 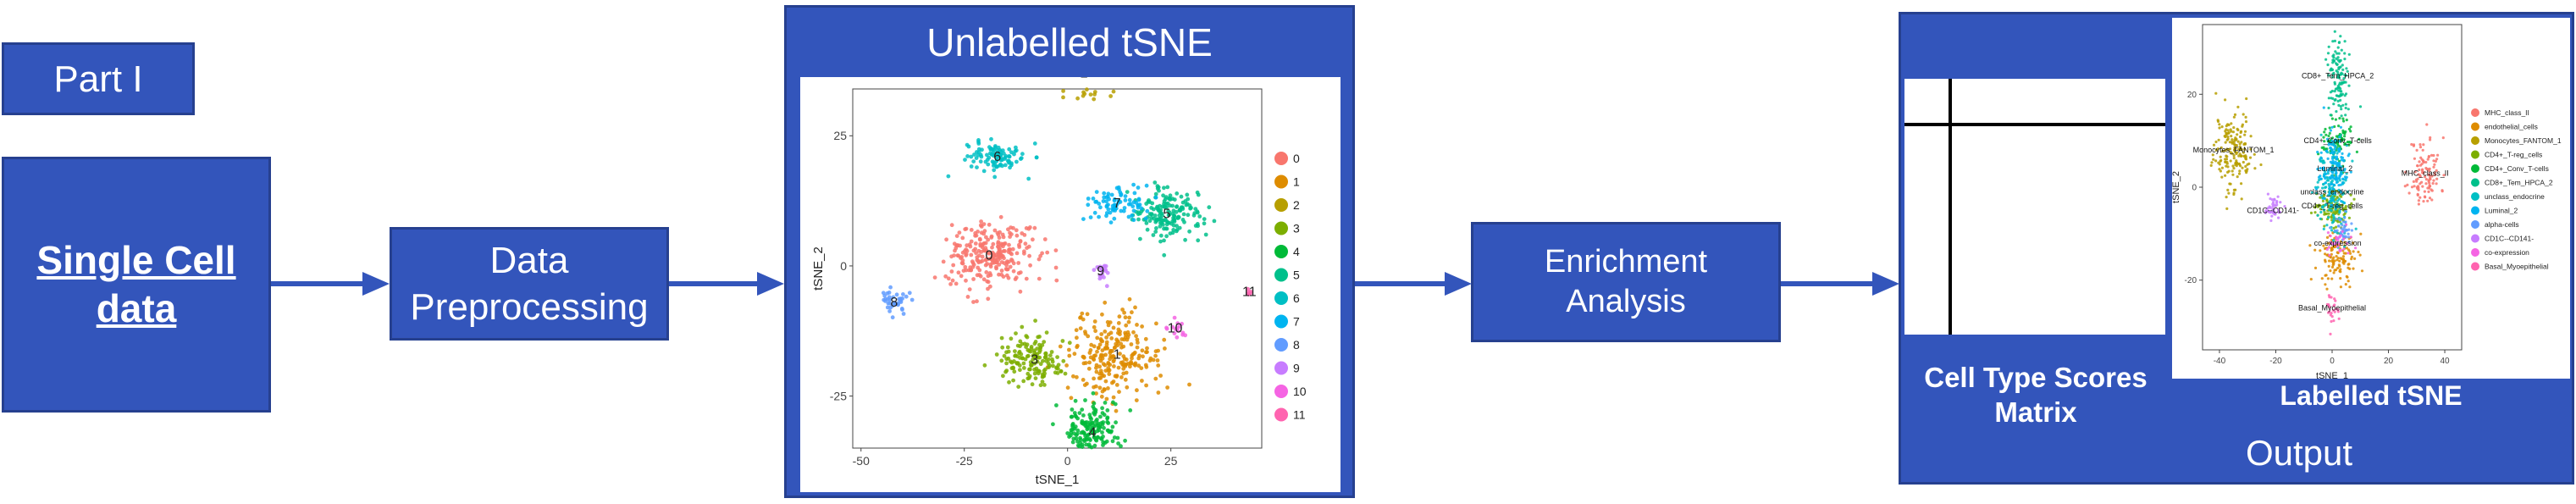 What do you see at coordinates (726, 284) in the screenshot?
I see `arrow-preprocessing-to-unlabelled` at bounding box center [726, 284].